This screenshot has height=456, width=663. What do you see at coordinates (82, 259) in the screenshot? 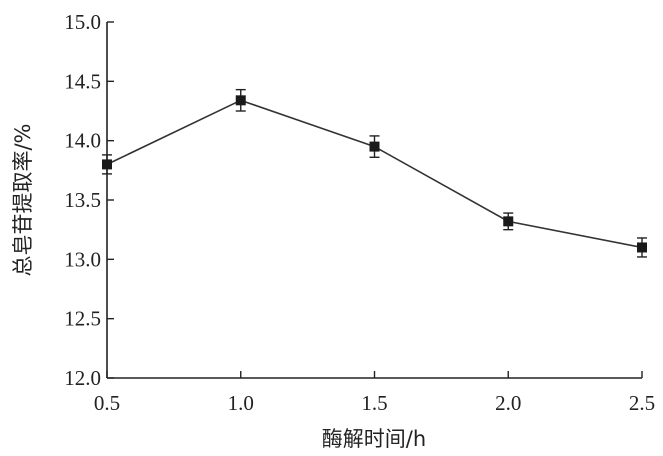
I see `y-tick-label: 13.0` at bounding box center [82, 259].